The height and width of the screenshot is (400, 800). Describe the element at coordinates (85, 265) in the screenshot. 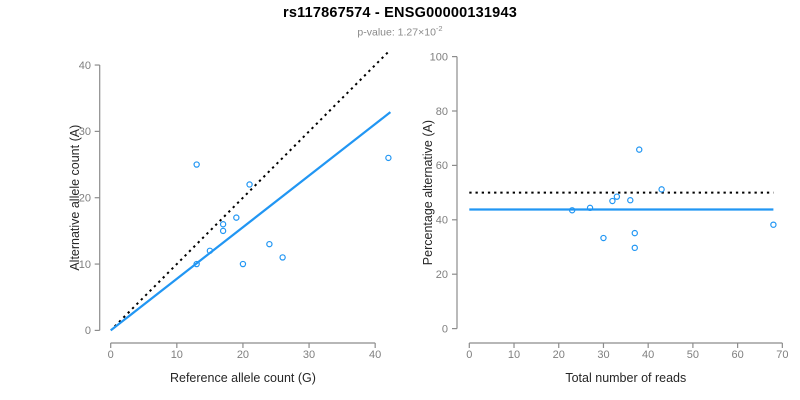

I see `y-tick-label: 10` at that location.